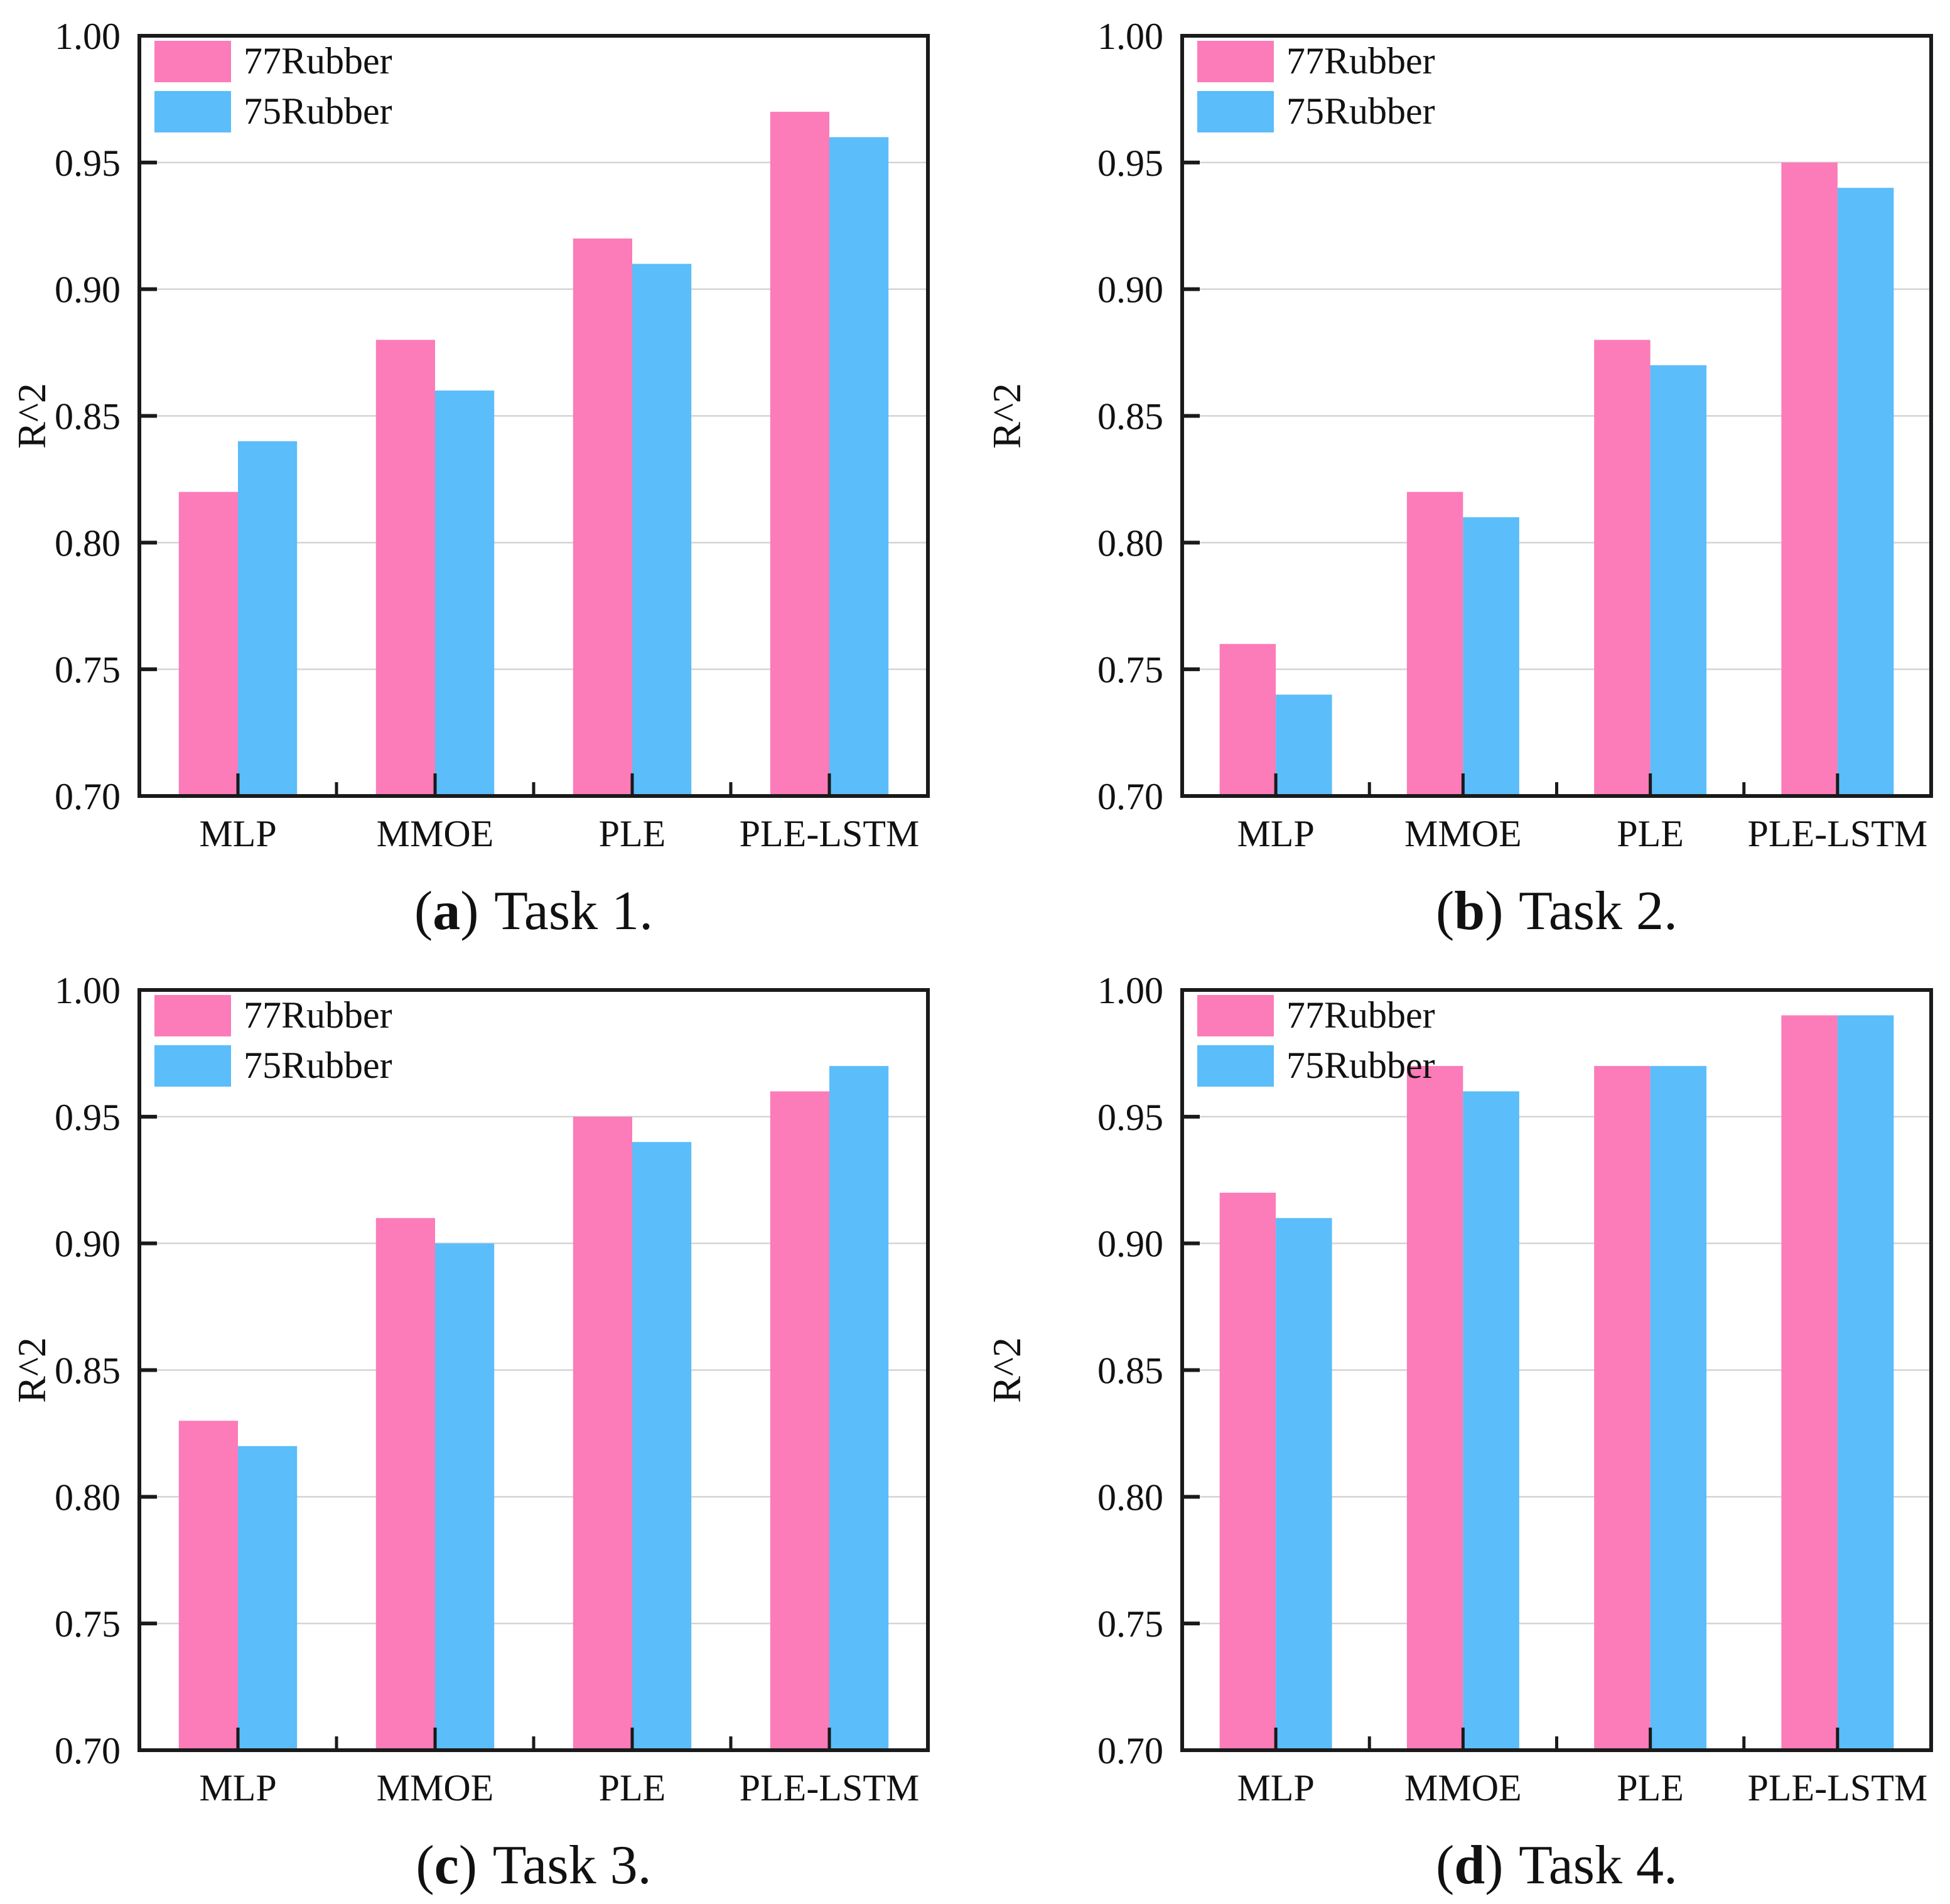  Describe the element at coordinates (1360, 111) in the screenshot. I see `legend-label-75Rubber: 75Rubber` at that location.